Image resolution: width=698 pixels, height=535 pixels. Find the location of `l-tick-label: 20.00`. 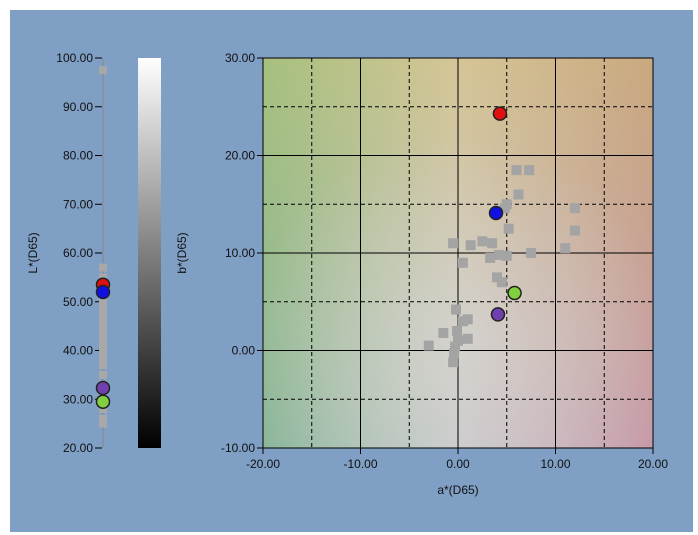

l-tick-label: 20.00 is located at coordinates (78, 448).